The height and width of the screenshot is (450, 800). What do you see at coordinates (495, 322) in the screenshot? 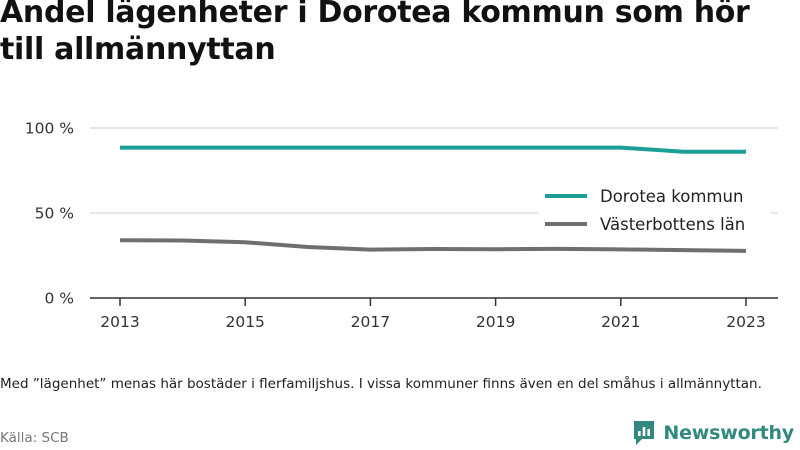
I see `x-tick-label: 2019` at bounding box center [495, 322].